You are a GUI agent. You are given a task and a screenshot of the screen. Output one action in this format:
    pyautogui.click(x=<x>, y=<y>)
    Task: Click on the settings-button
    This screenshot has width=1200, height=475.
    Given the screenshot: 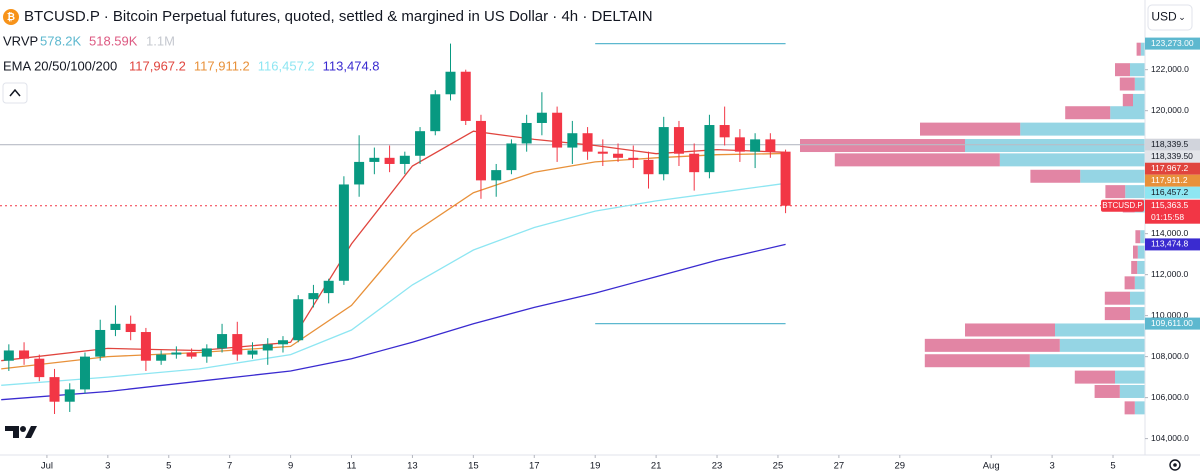 What is the action you would take?
    pyautogui.click(x=1175, y=465)
    